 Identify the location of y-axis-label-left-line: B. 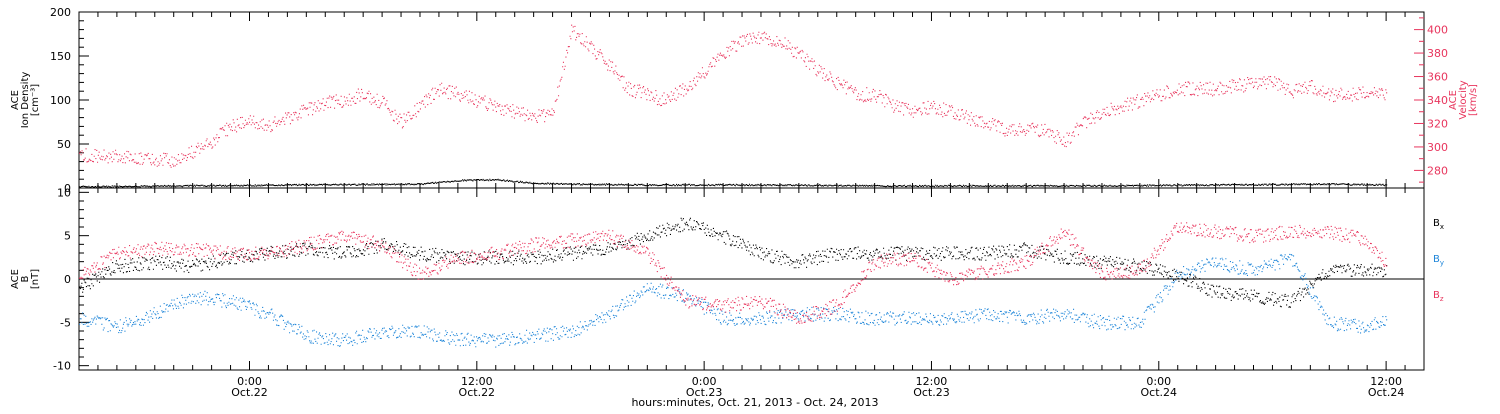
(25, 278).